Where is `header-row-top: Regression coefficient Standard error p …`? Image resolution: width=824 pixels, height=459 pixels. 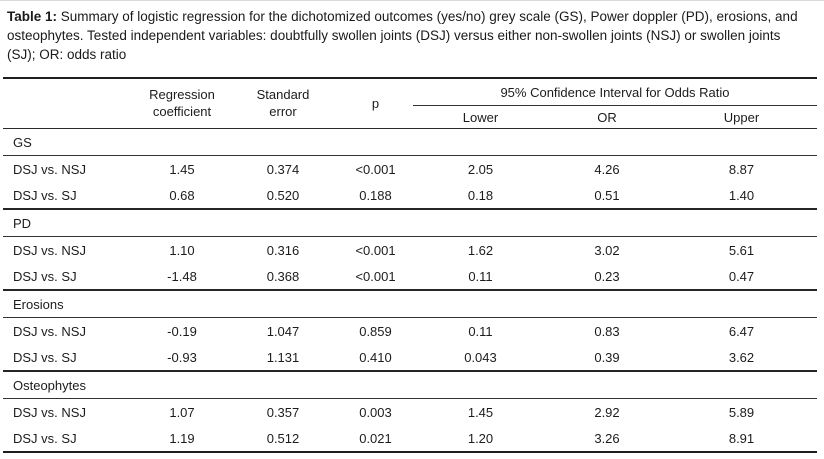
header-row-top: Regression coefficient Standard error p … is located at coordinates (410, 103).